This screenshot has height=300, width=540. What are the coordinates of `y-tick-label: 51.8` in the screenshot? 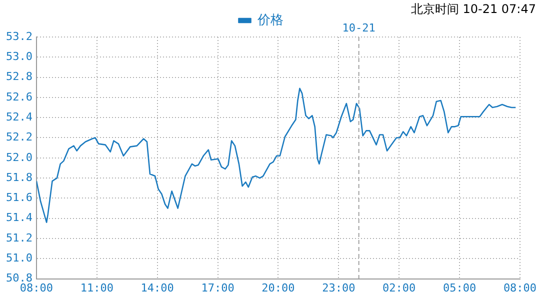 It's located at (19, 177).